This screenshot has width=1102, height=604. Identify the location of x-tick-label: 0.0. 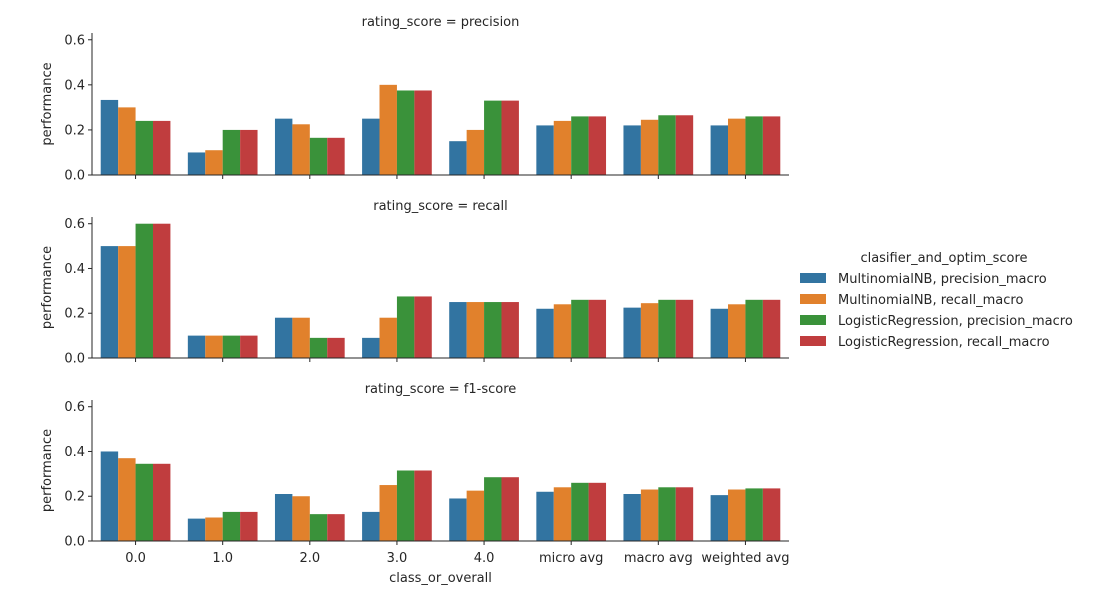
(135, 558).